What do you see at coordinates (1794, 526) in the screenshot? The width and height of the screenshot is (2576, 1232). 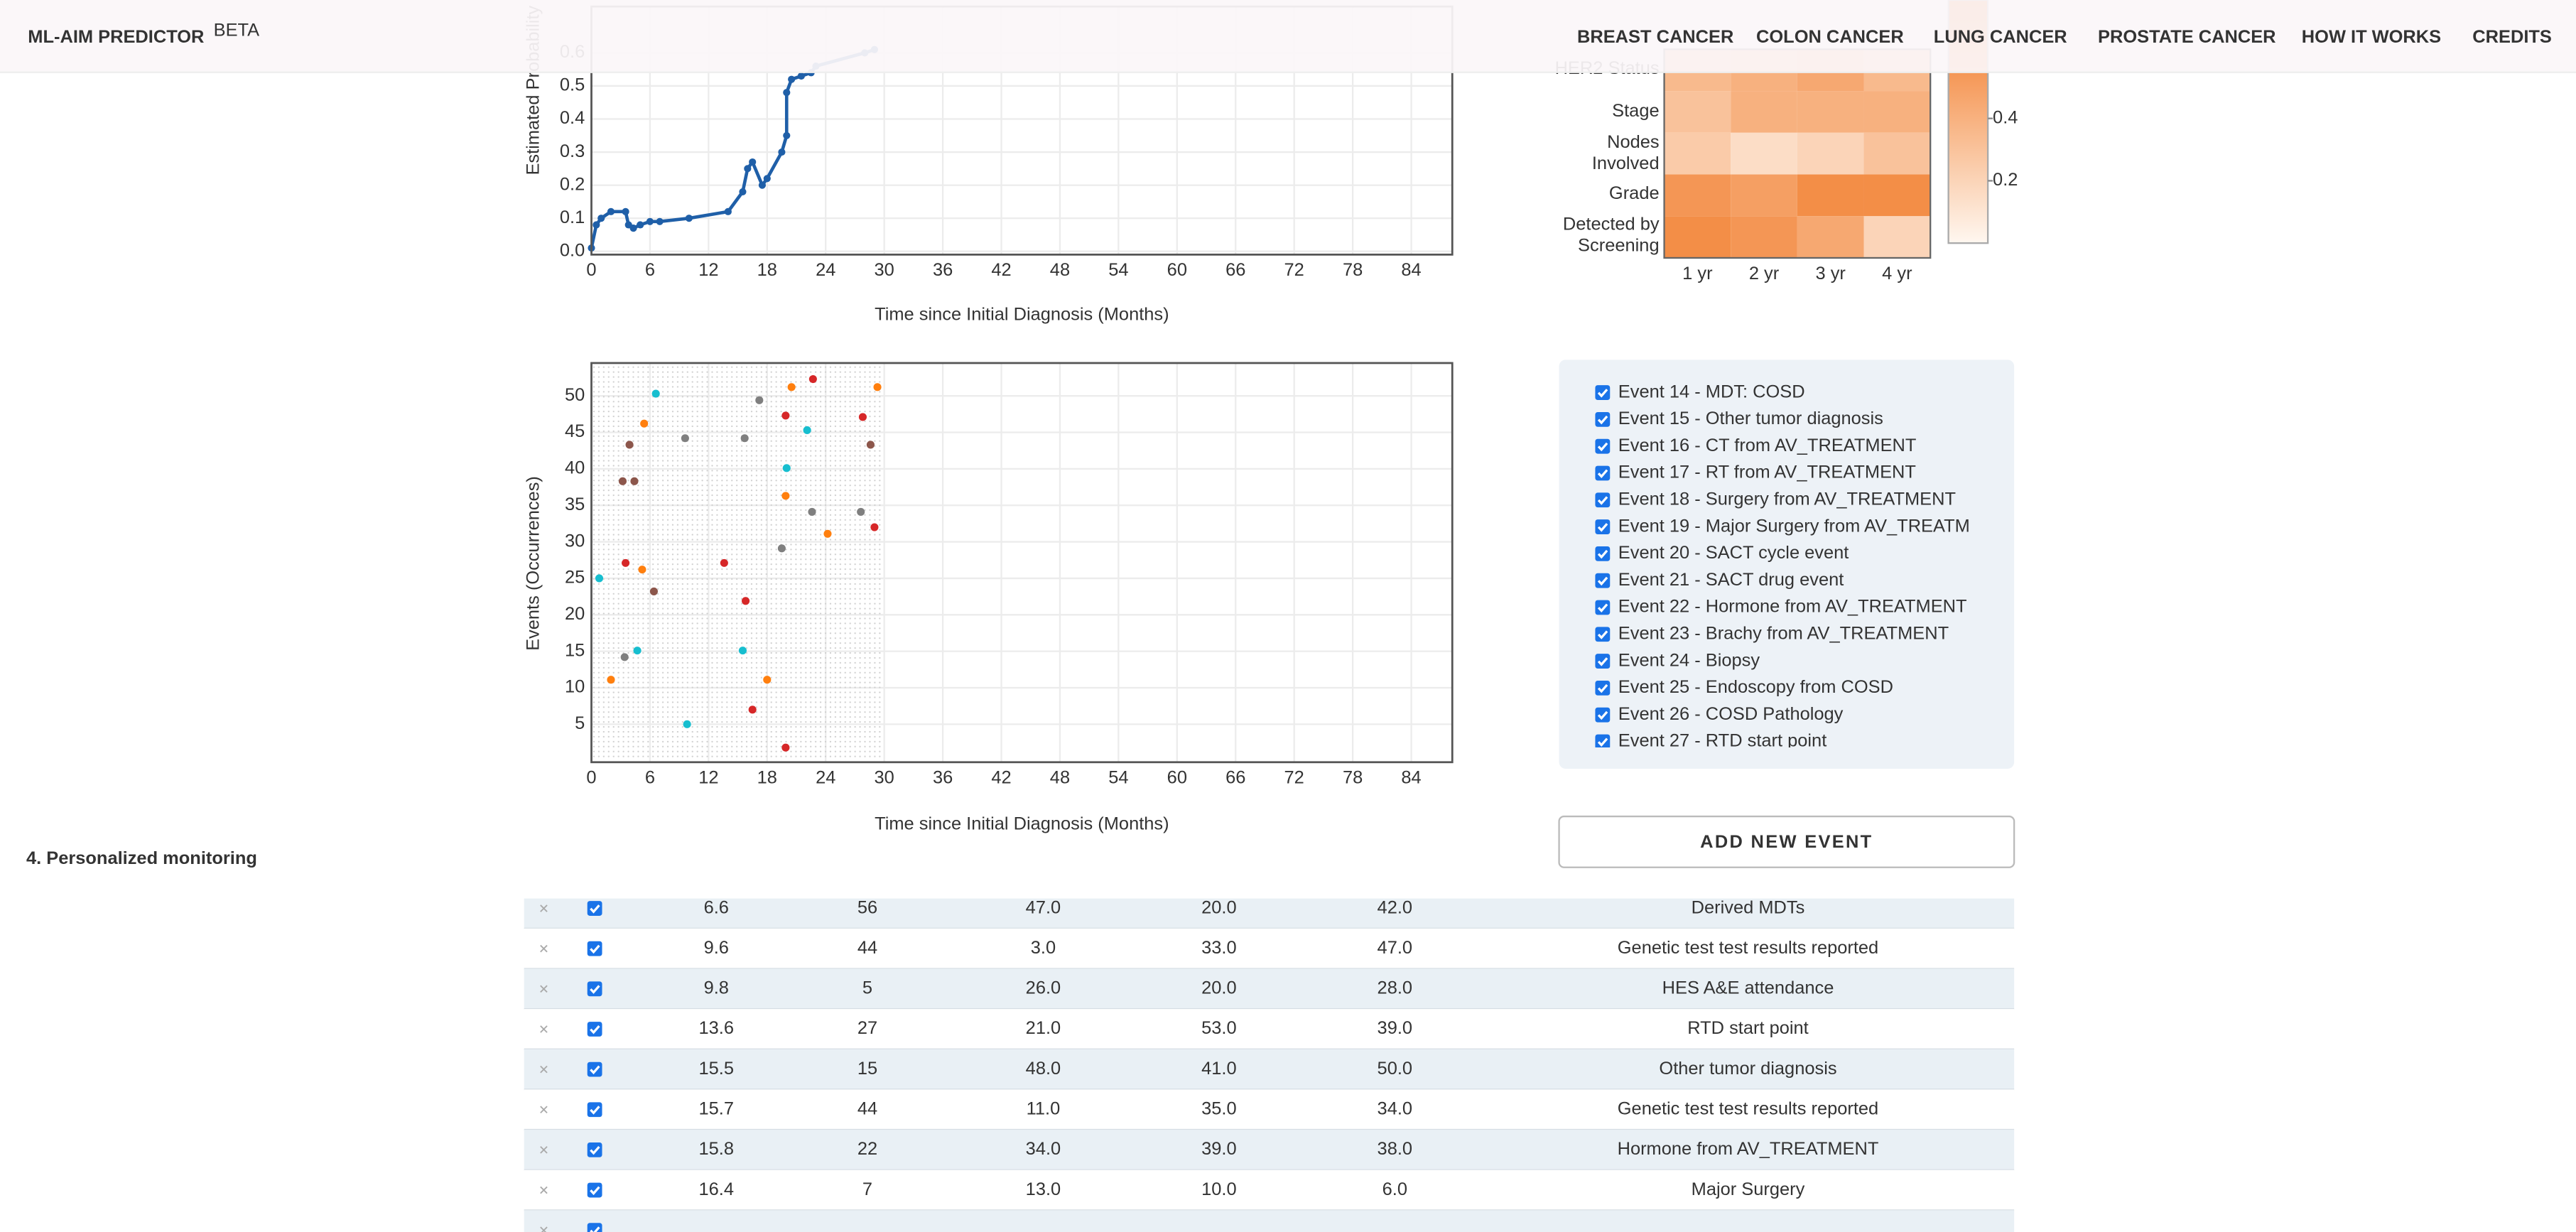 I see `event-item: Event 19 - Major Surgery from AV_TREATM` at bounding box center [1794, 526].